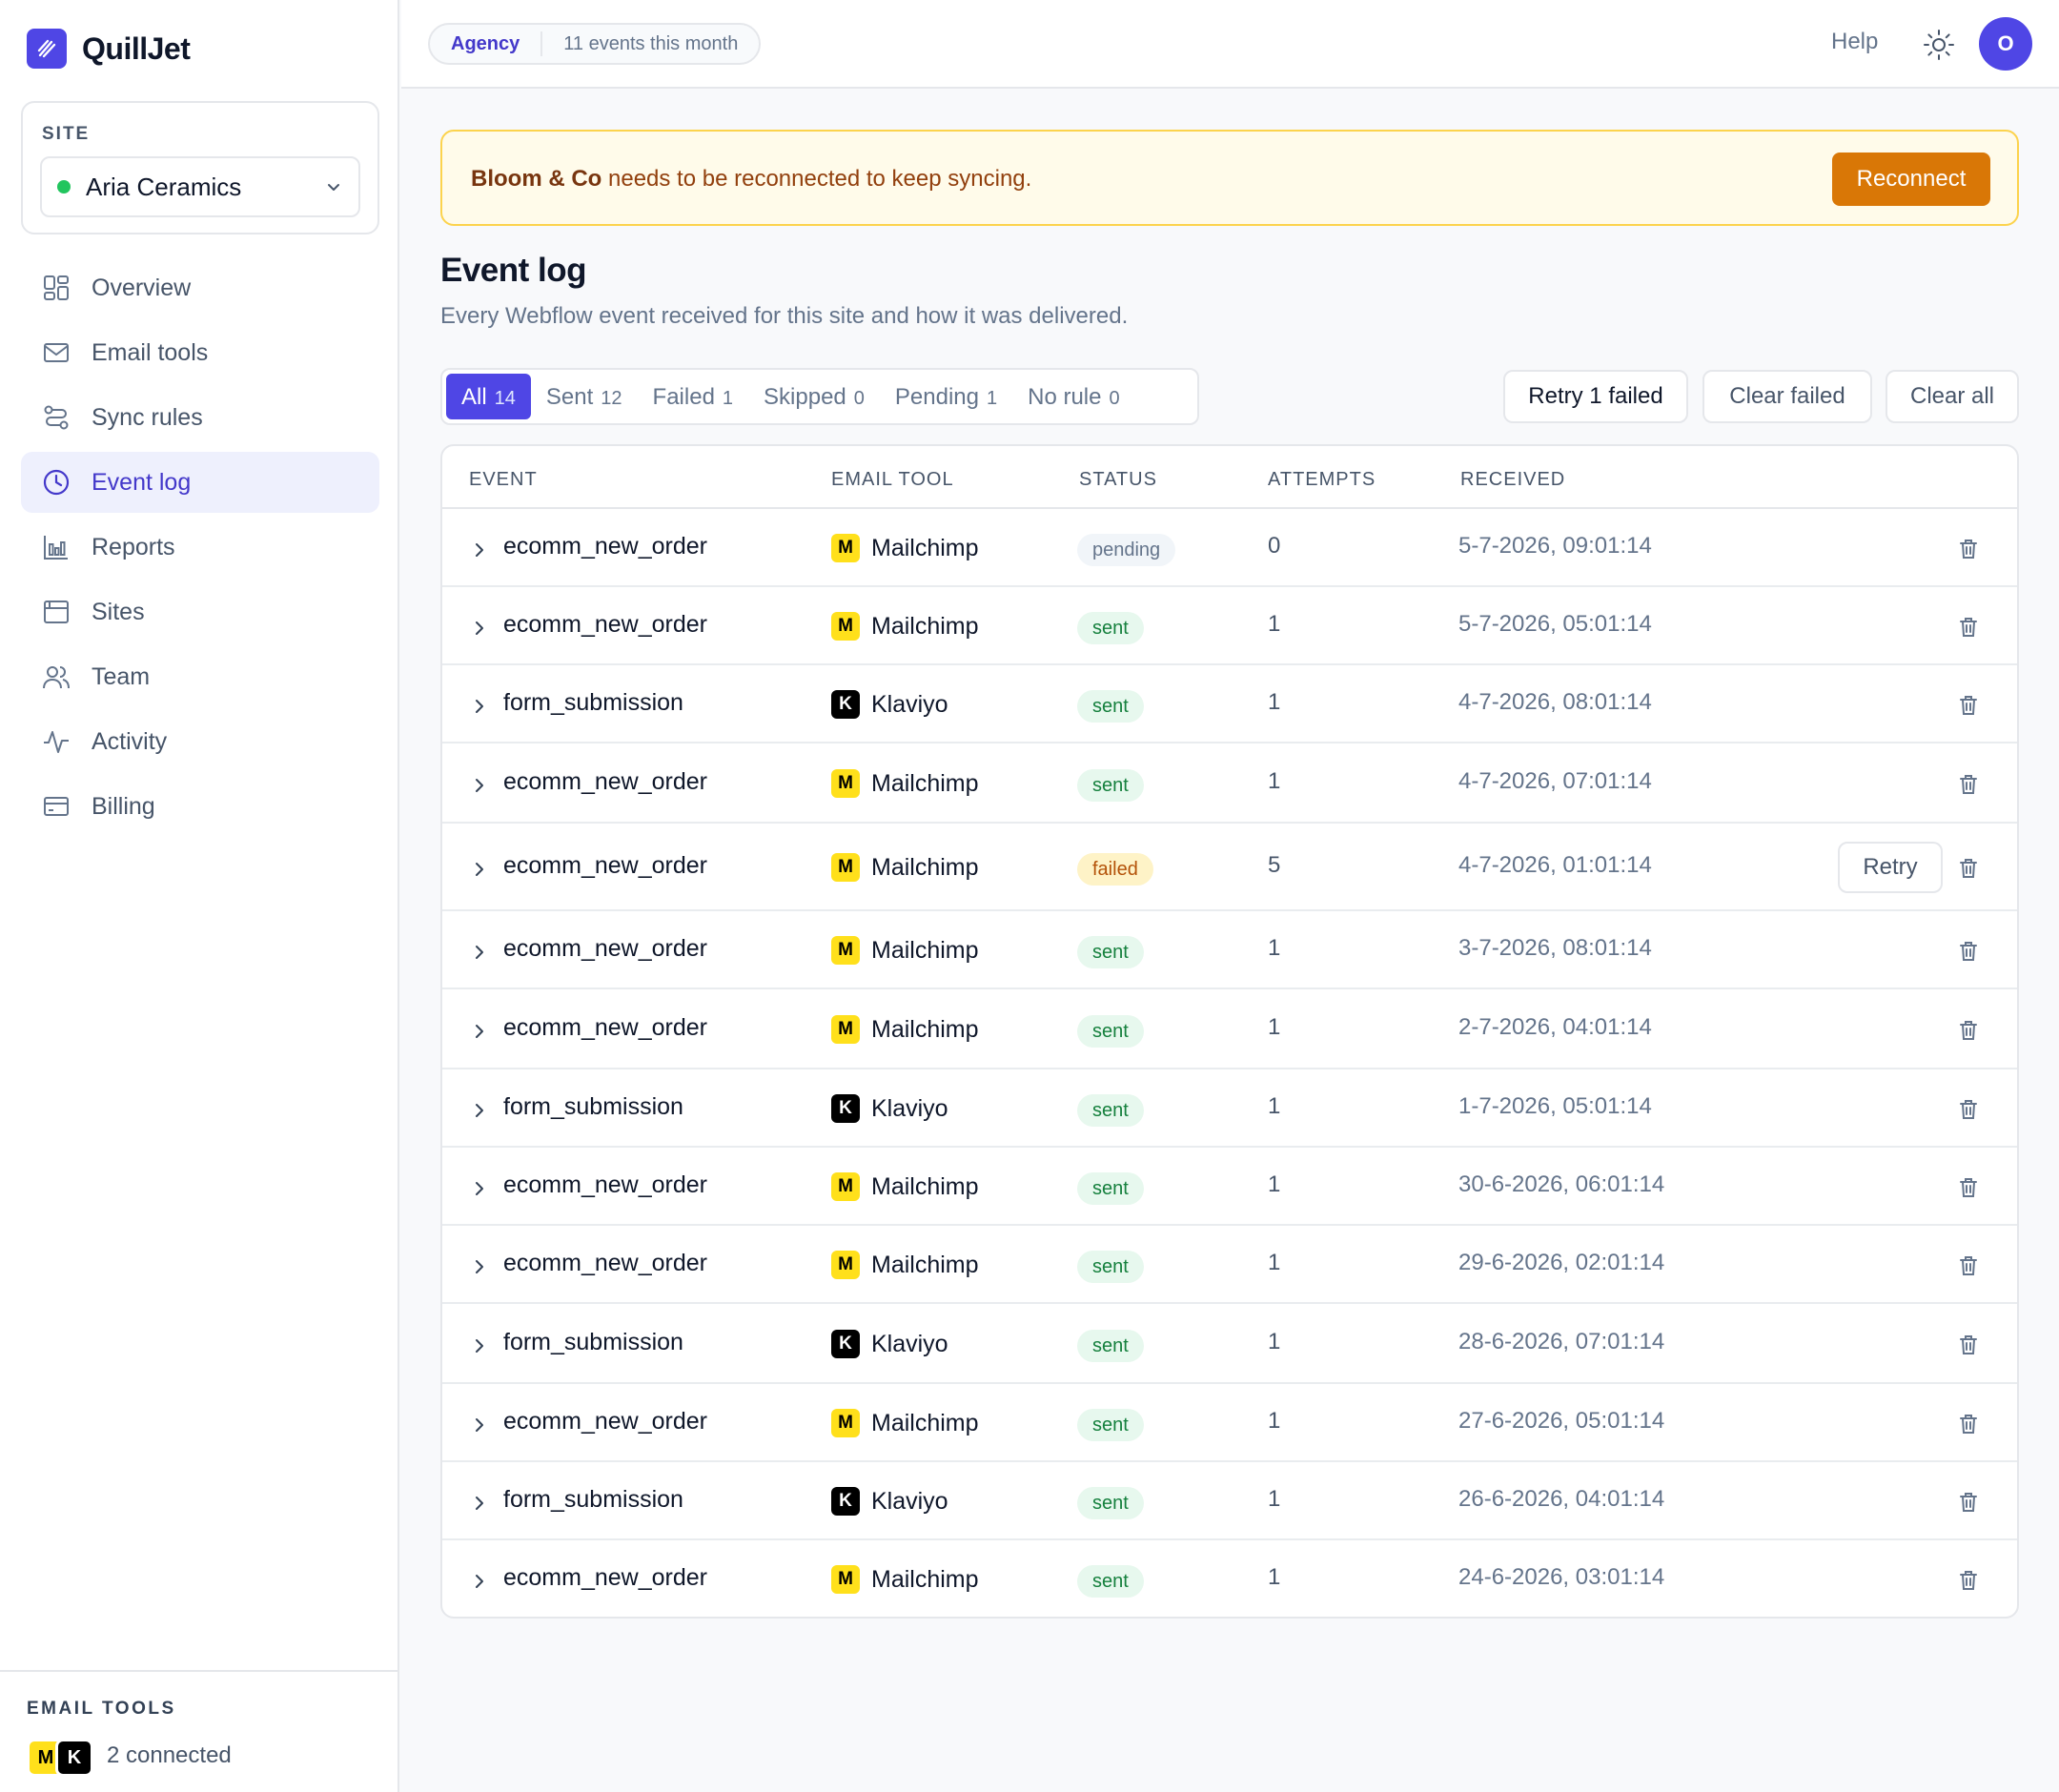 This screenshot has width=2059, height=1792. What do you see at coordinates (101, 1709) in the screenshot?
I see `email-tools-label: EMAIL TOOLS` at bounding box center [101, 1709].